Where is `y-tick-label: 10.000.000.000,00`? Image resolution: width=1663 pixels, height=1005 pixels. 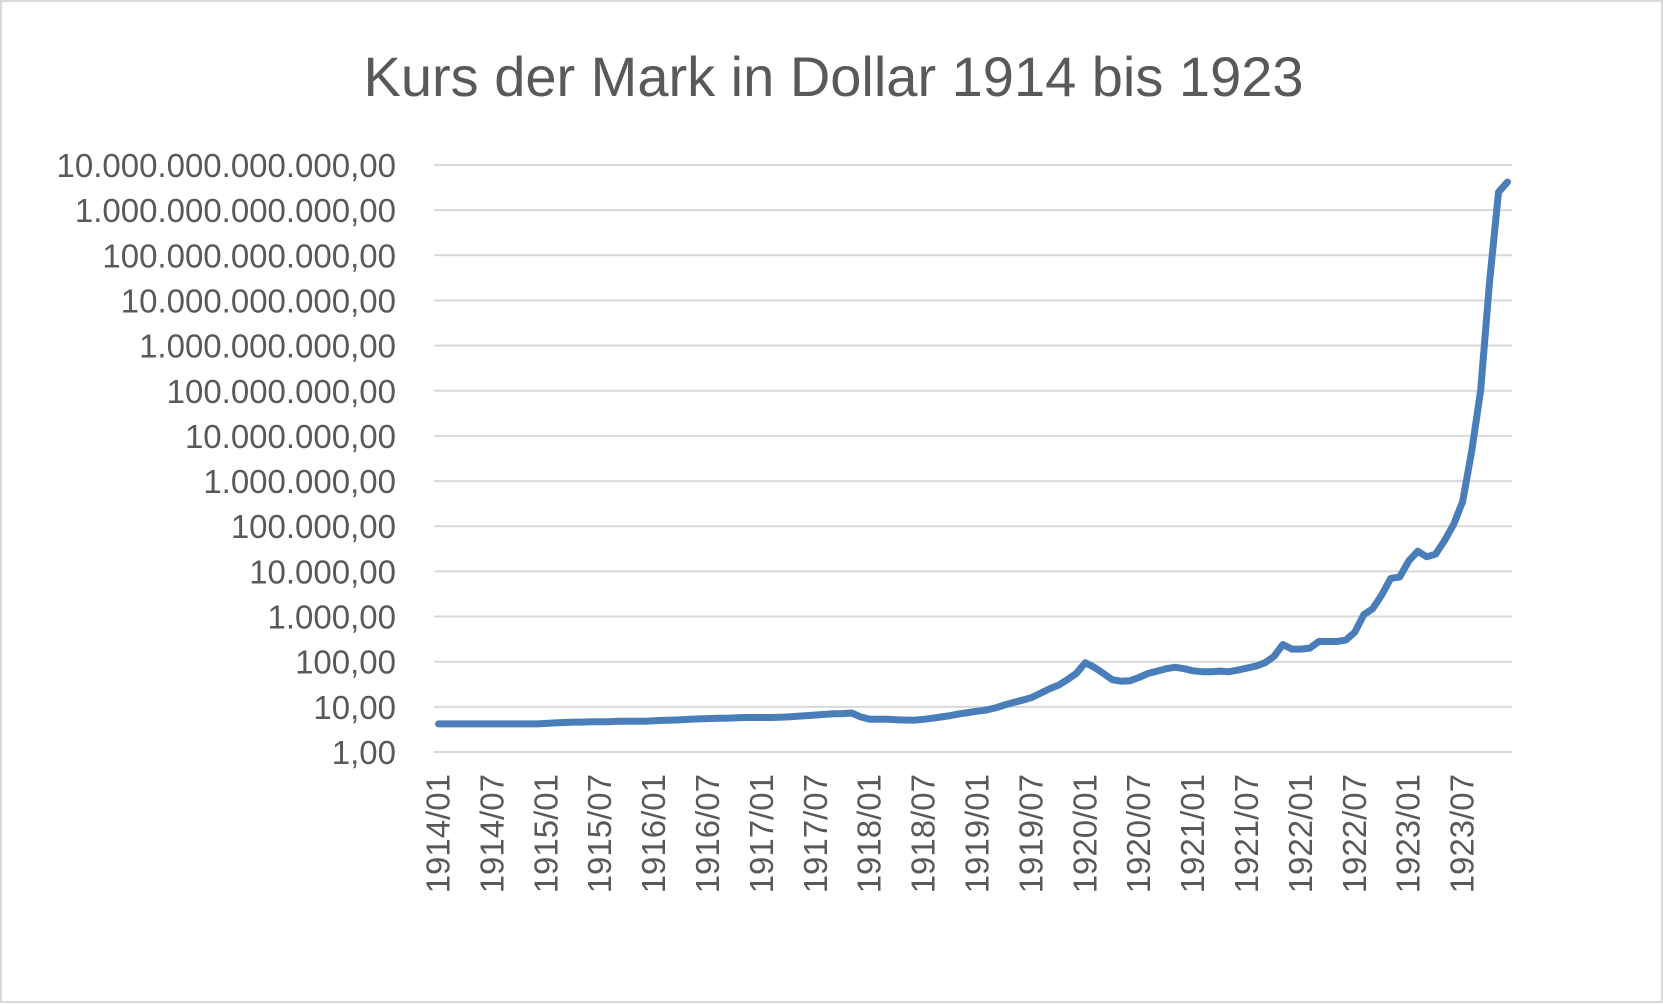
y-tick-label: 10.000.000.000,00 is located at coordinates (258, 300).